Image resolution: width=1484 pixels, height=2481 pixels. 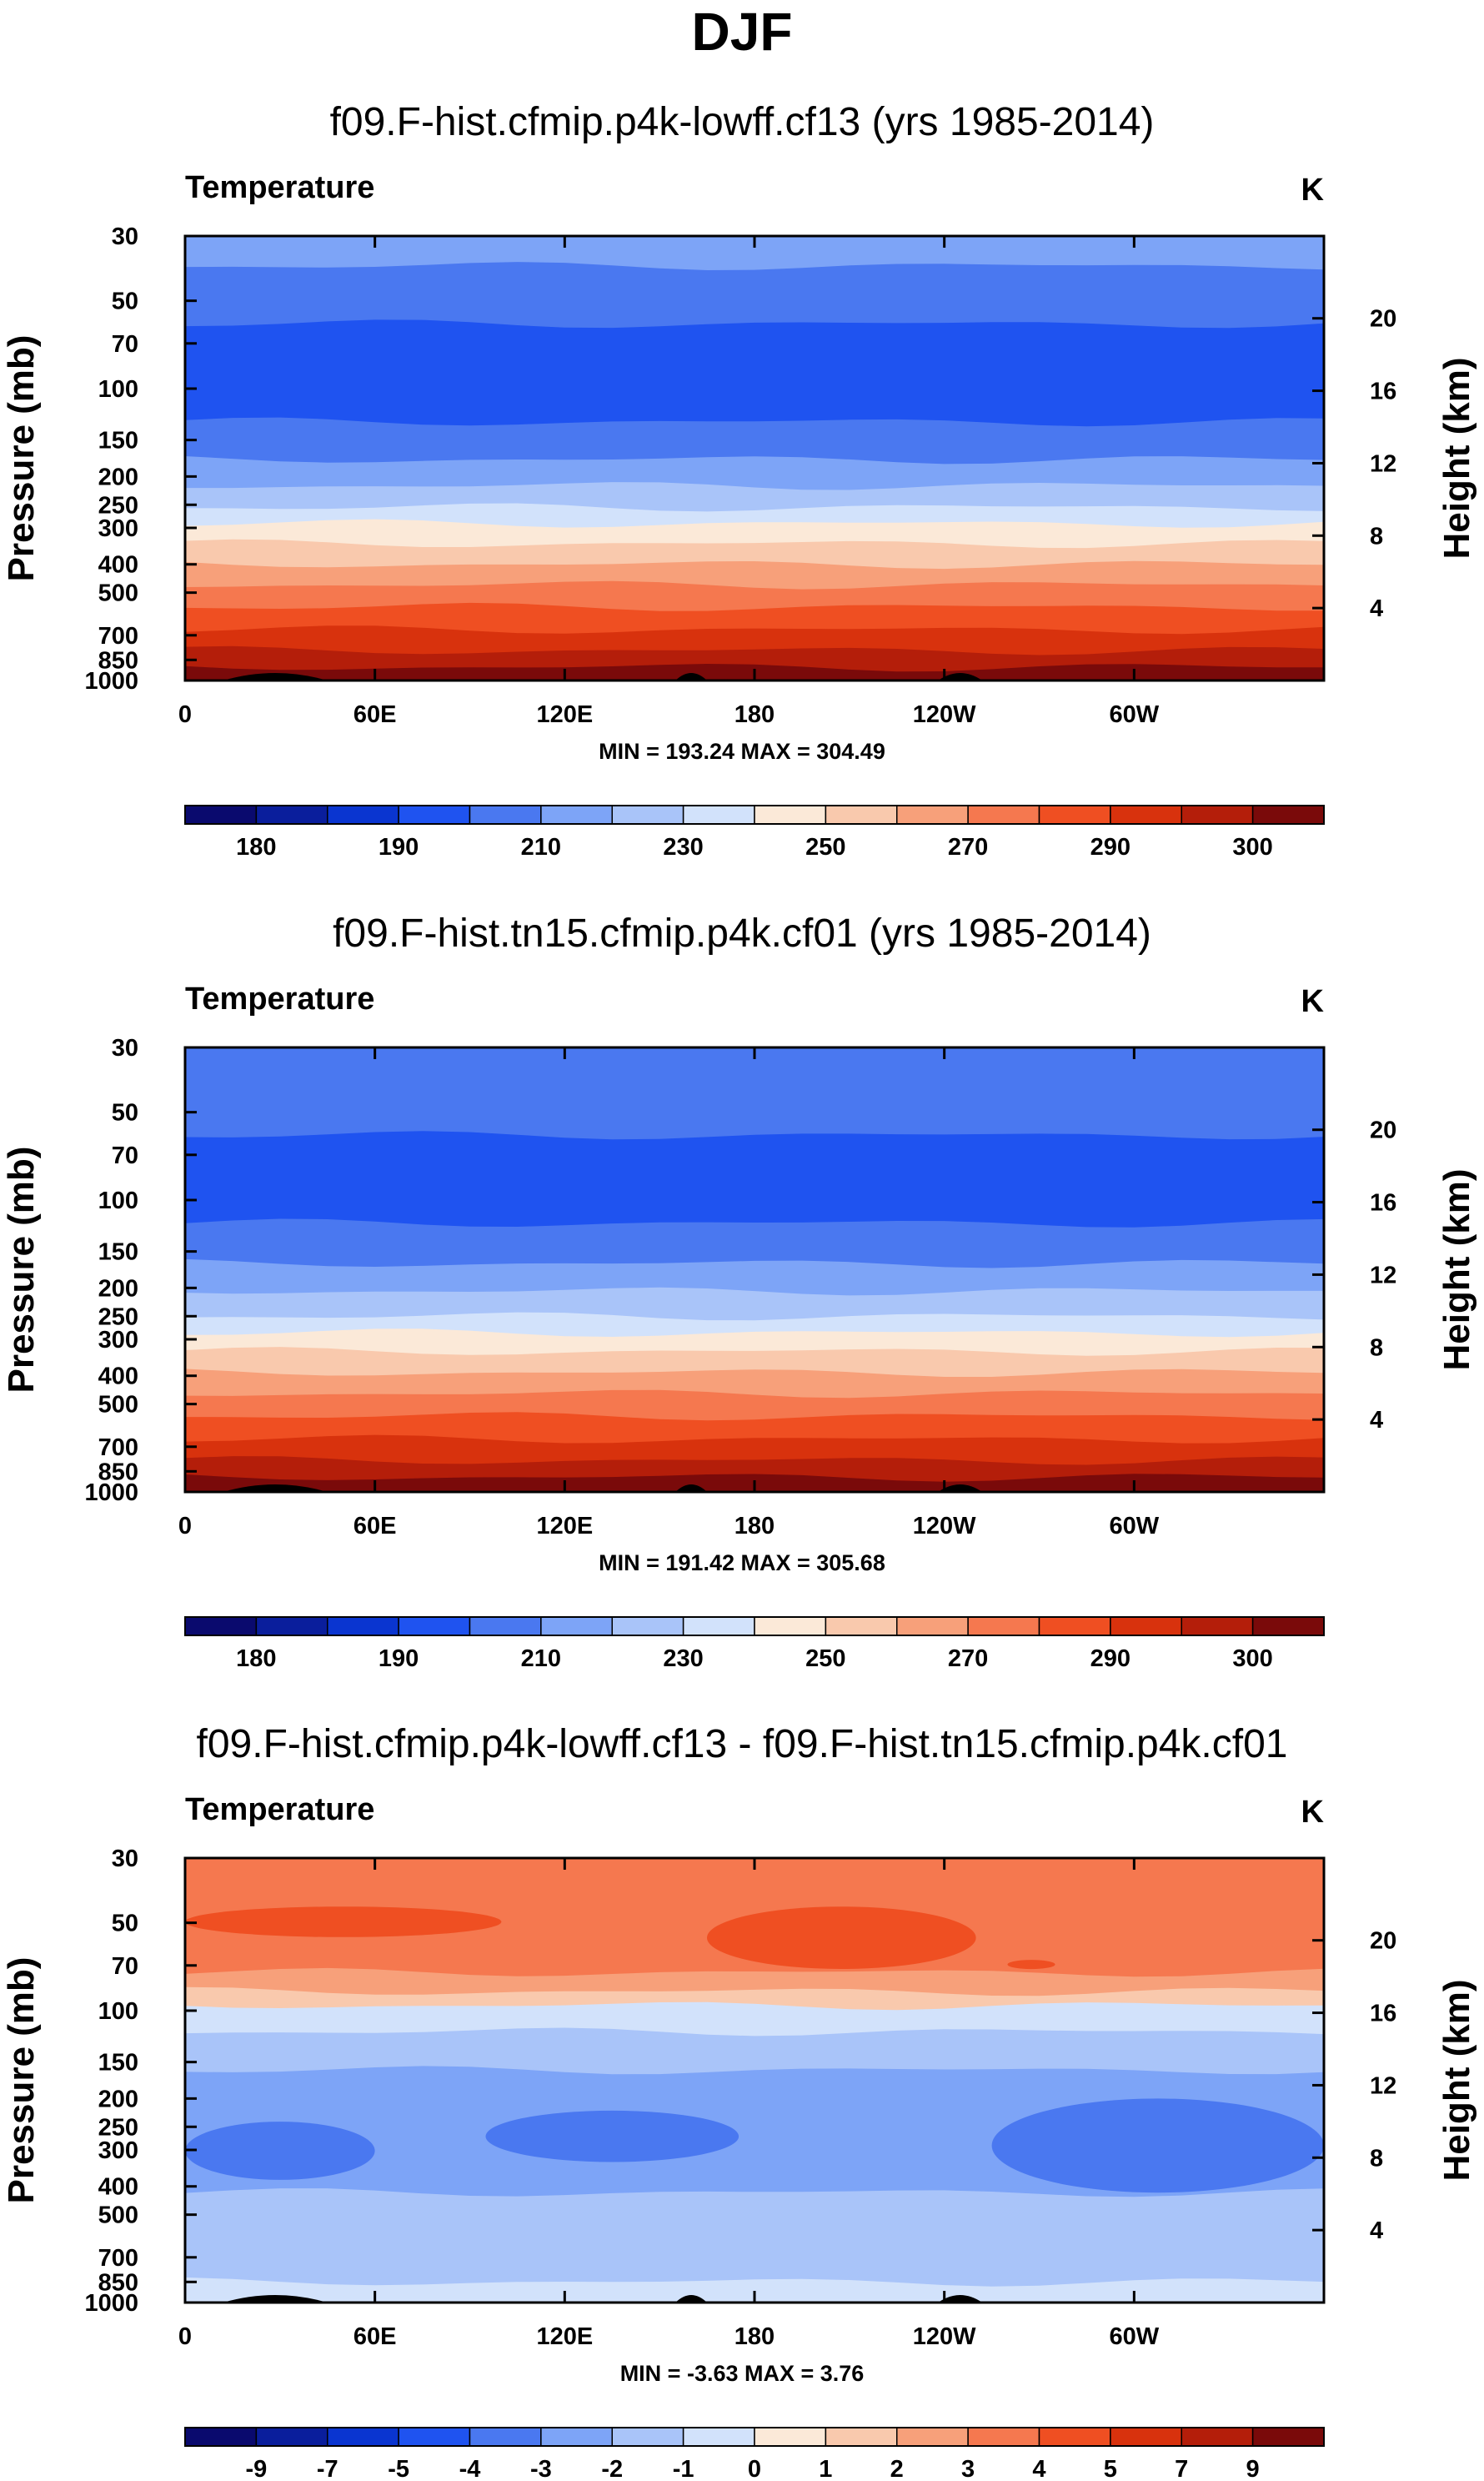 I want to click on y-tick-label: 500, so click(x=118, y=2215).